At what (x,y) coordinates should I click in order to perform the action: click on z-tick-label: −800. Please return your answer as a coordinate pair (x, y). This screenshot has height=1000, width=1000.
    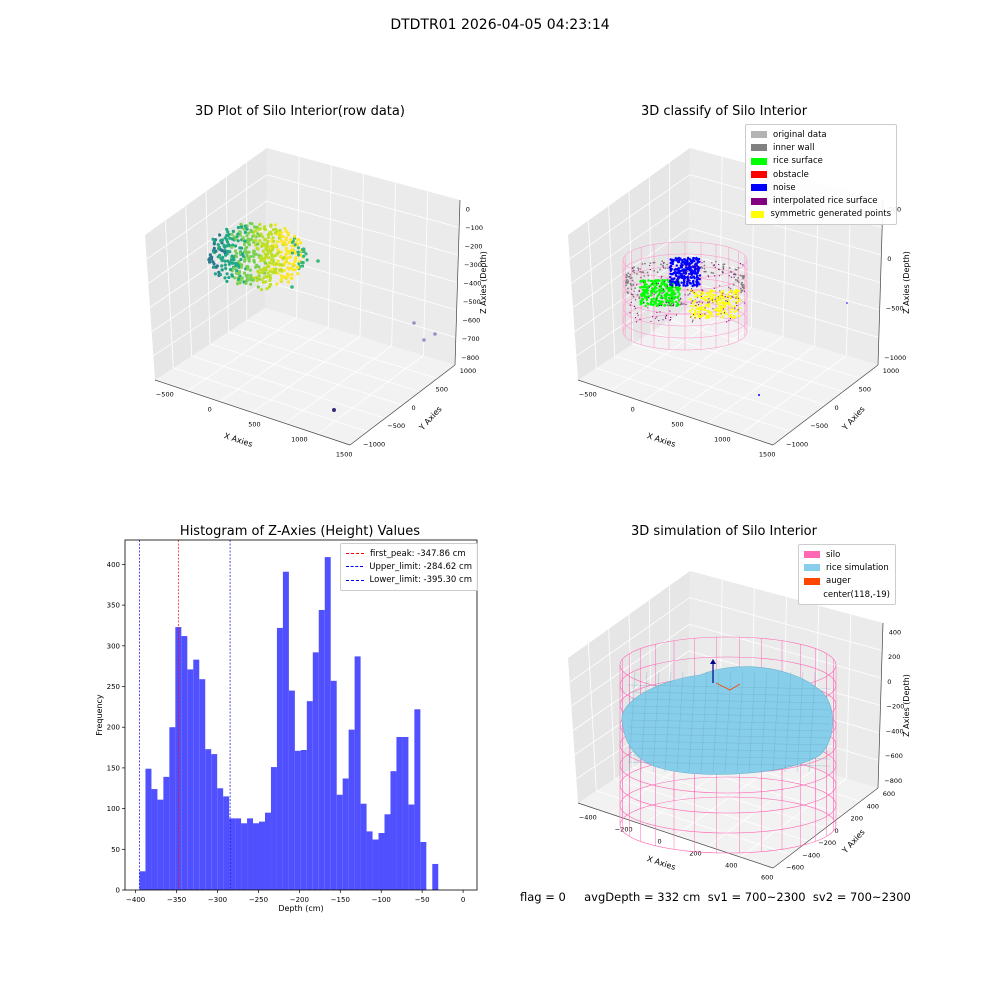
    Looking at the image, I should click on (470, 358).